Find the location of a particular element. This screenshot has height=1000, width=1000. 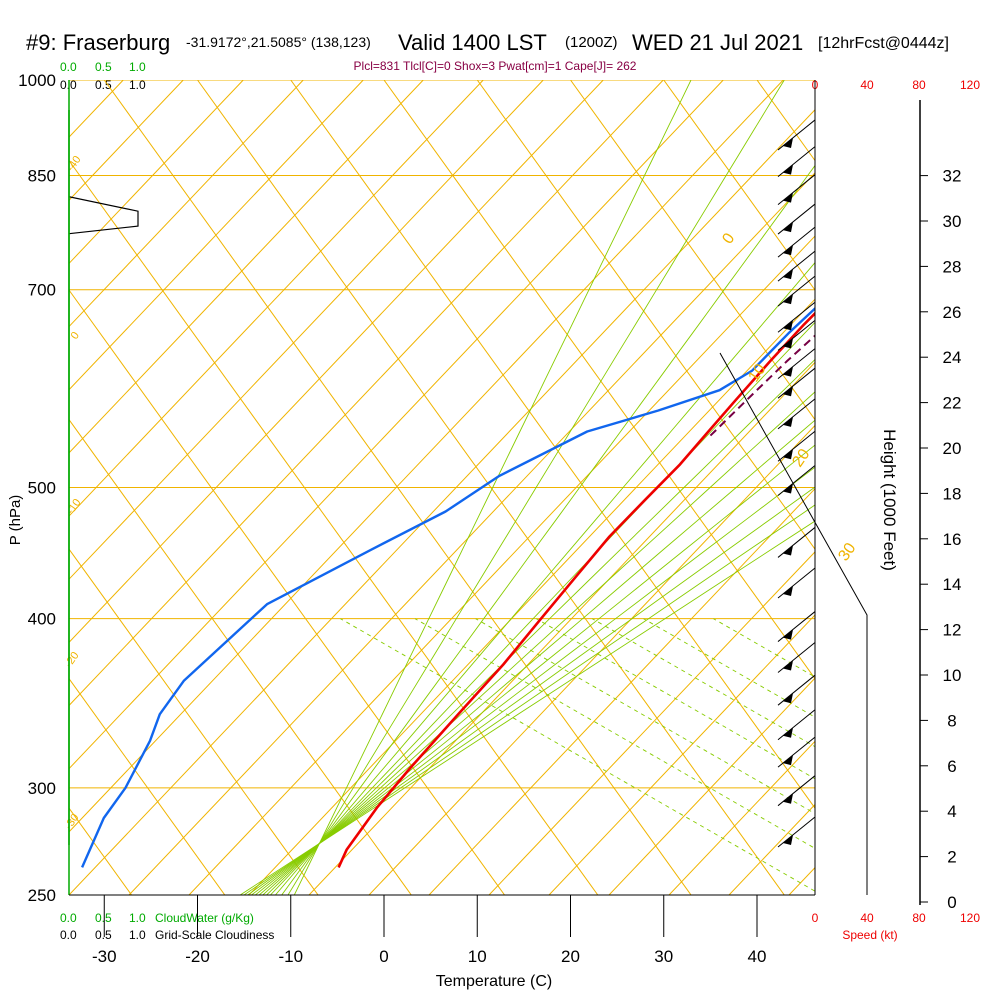

temperature-axis-label: Temperature (C) is located at coordinates (494, 981).